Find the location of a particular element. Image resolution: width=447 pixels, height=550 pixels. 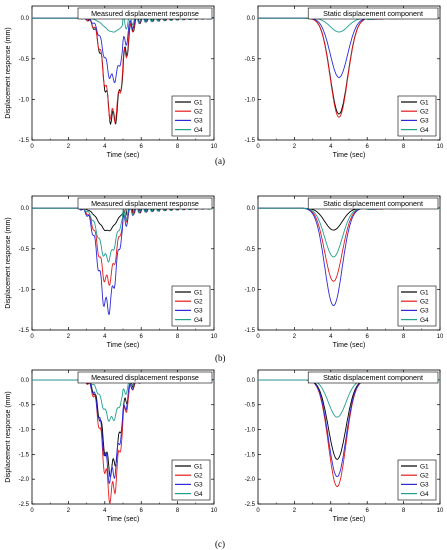

y-tick-label: -2.5 is located at coordinates (250, 505).